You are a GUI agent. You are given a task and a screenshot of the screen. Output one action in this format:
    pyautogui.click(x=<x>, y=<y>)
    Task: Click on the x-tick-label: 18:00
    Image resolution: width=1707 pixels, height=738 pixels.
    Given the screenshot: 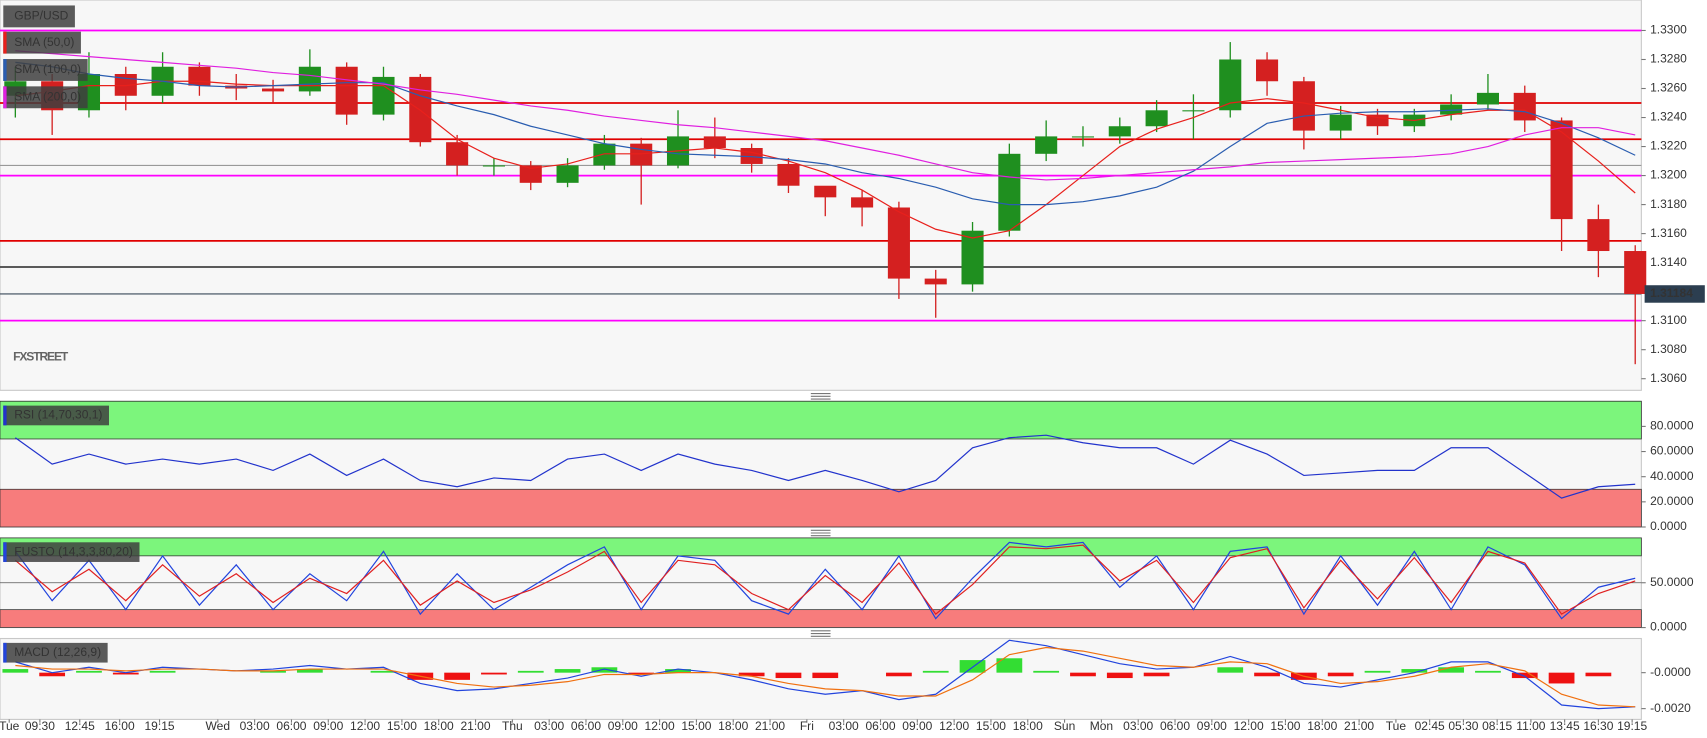 What is the action you would take?
    pyautogui.click(x=1028, y=726)
    